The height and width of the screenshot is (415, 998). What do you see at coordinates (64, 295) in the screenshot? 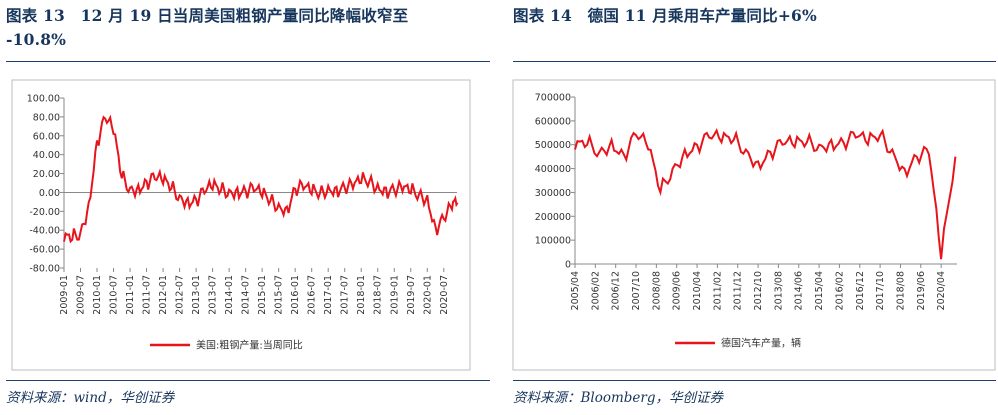
I see `x-tick-label: 2009-01` at bounding box center [64, 295].